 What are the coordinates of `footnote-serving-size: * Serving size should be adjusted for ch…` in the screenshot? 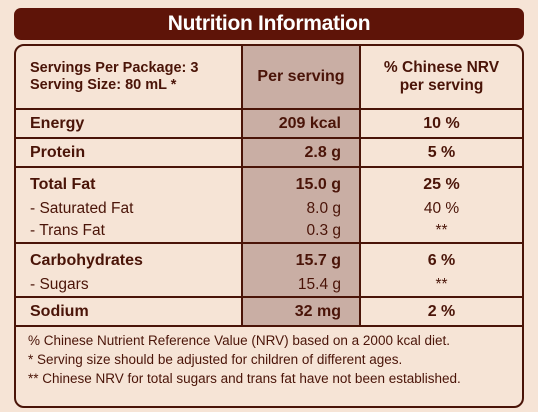 It's located at (215, 359).